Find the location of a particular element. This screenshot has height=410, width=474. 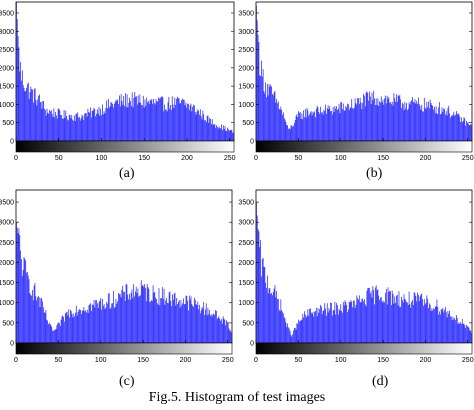

y-tick-label: 3500 is located at coordinates (246, 203).